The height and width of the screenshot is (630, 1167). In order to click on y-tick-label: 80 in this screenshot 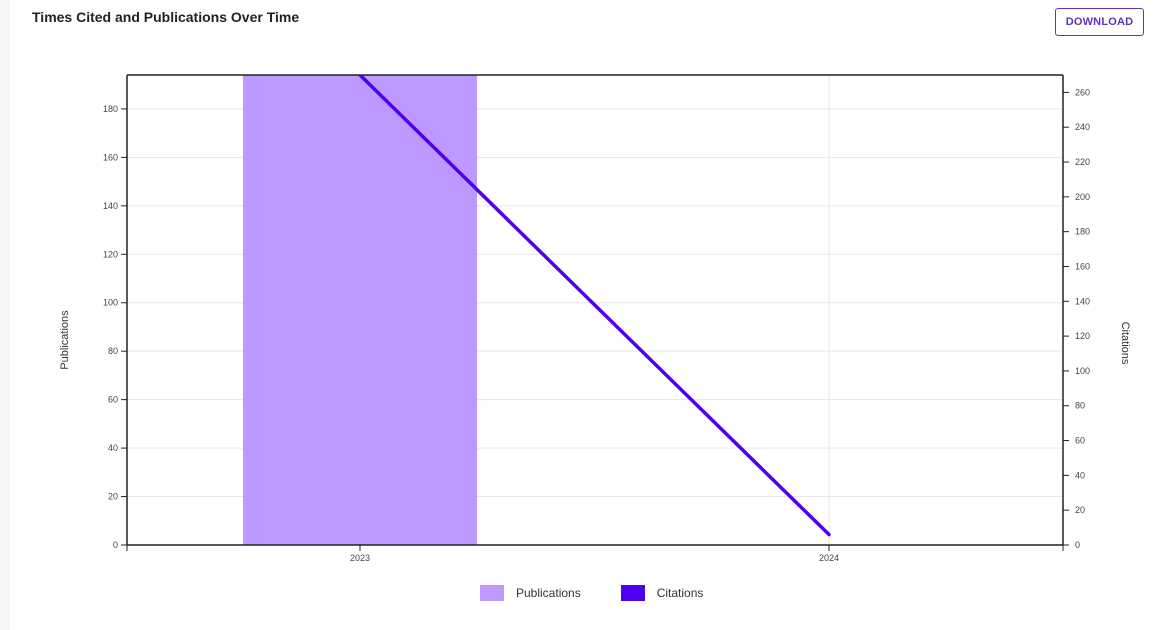, I will do `click(113, 351)`.